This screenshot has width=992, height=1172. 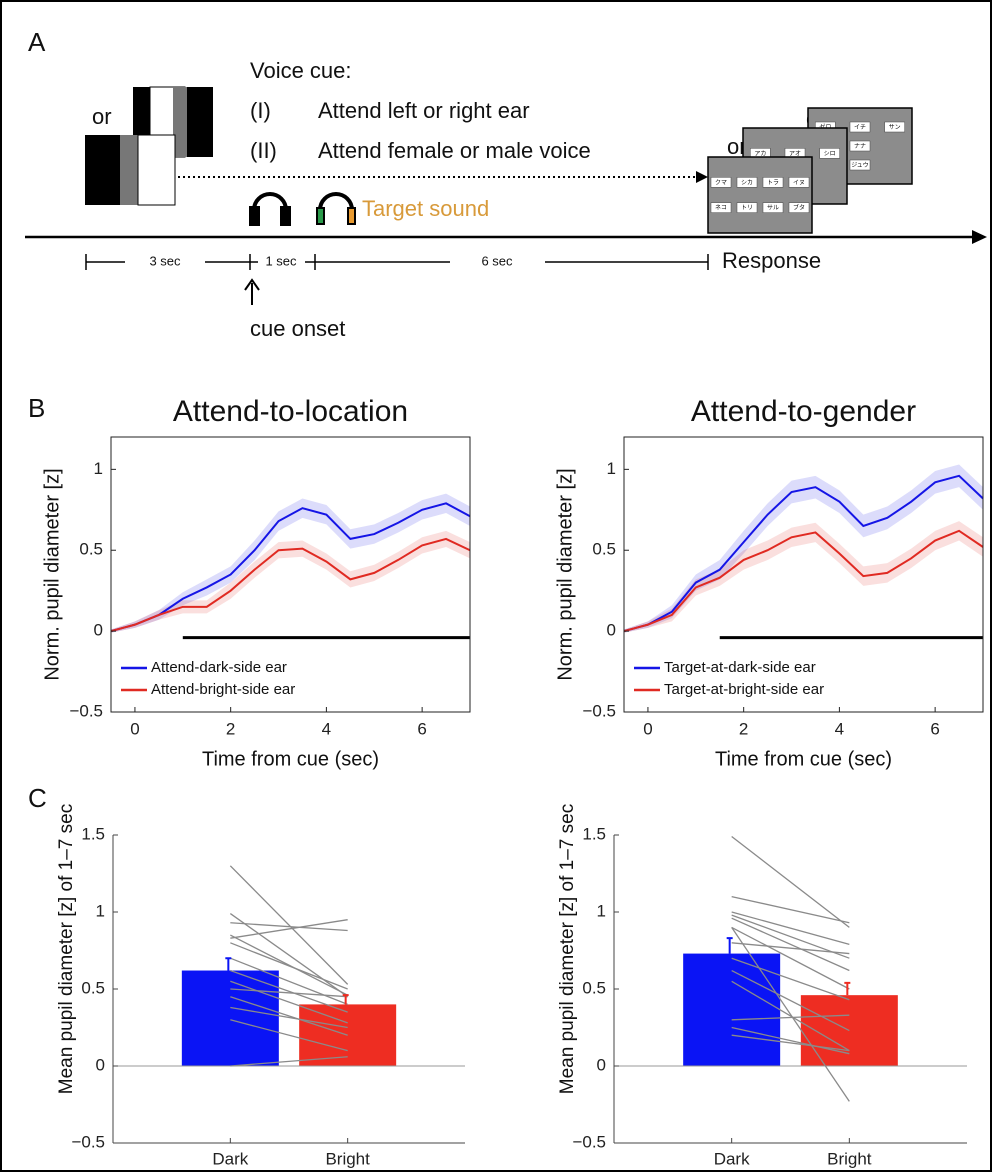 I want to click on word: アオ, so click(x=795, y=153).